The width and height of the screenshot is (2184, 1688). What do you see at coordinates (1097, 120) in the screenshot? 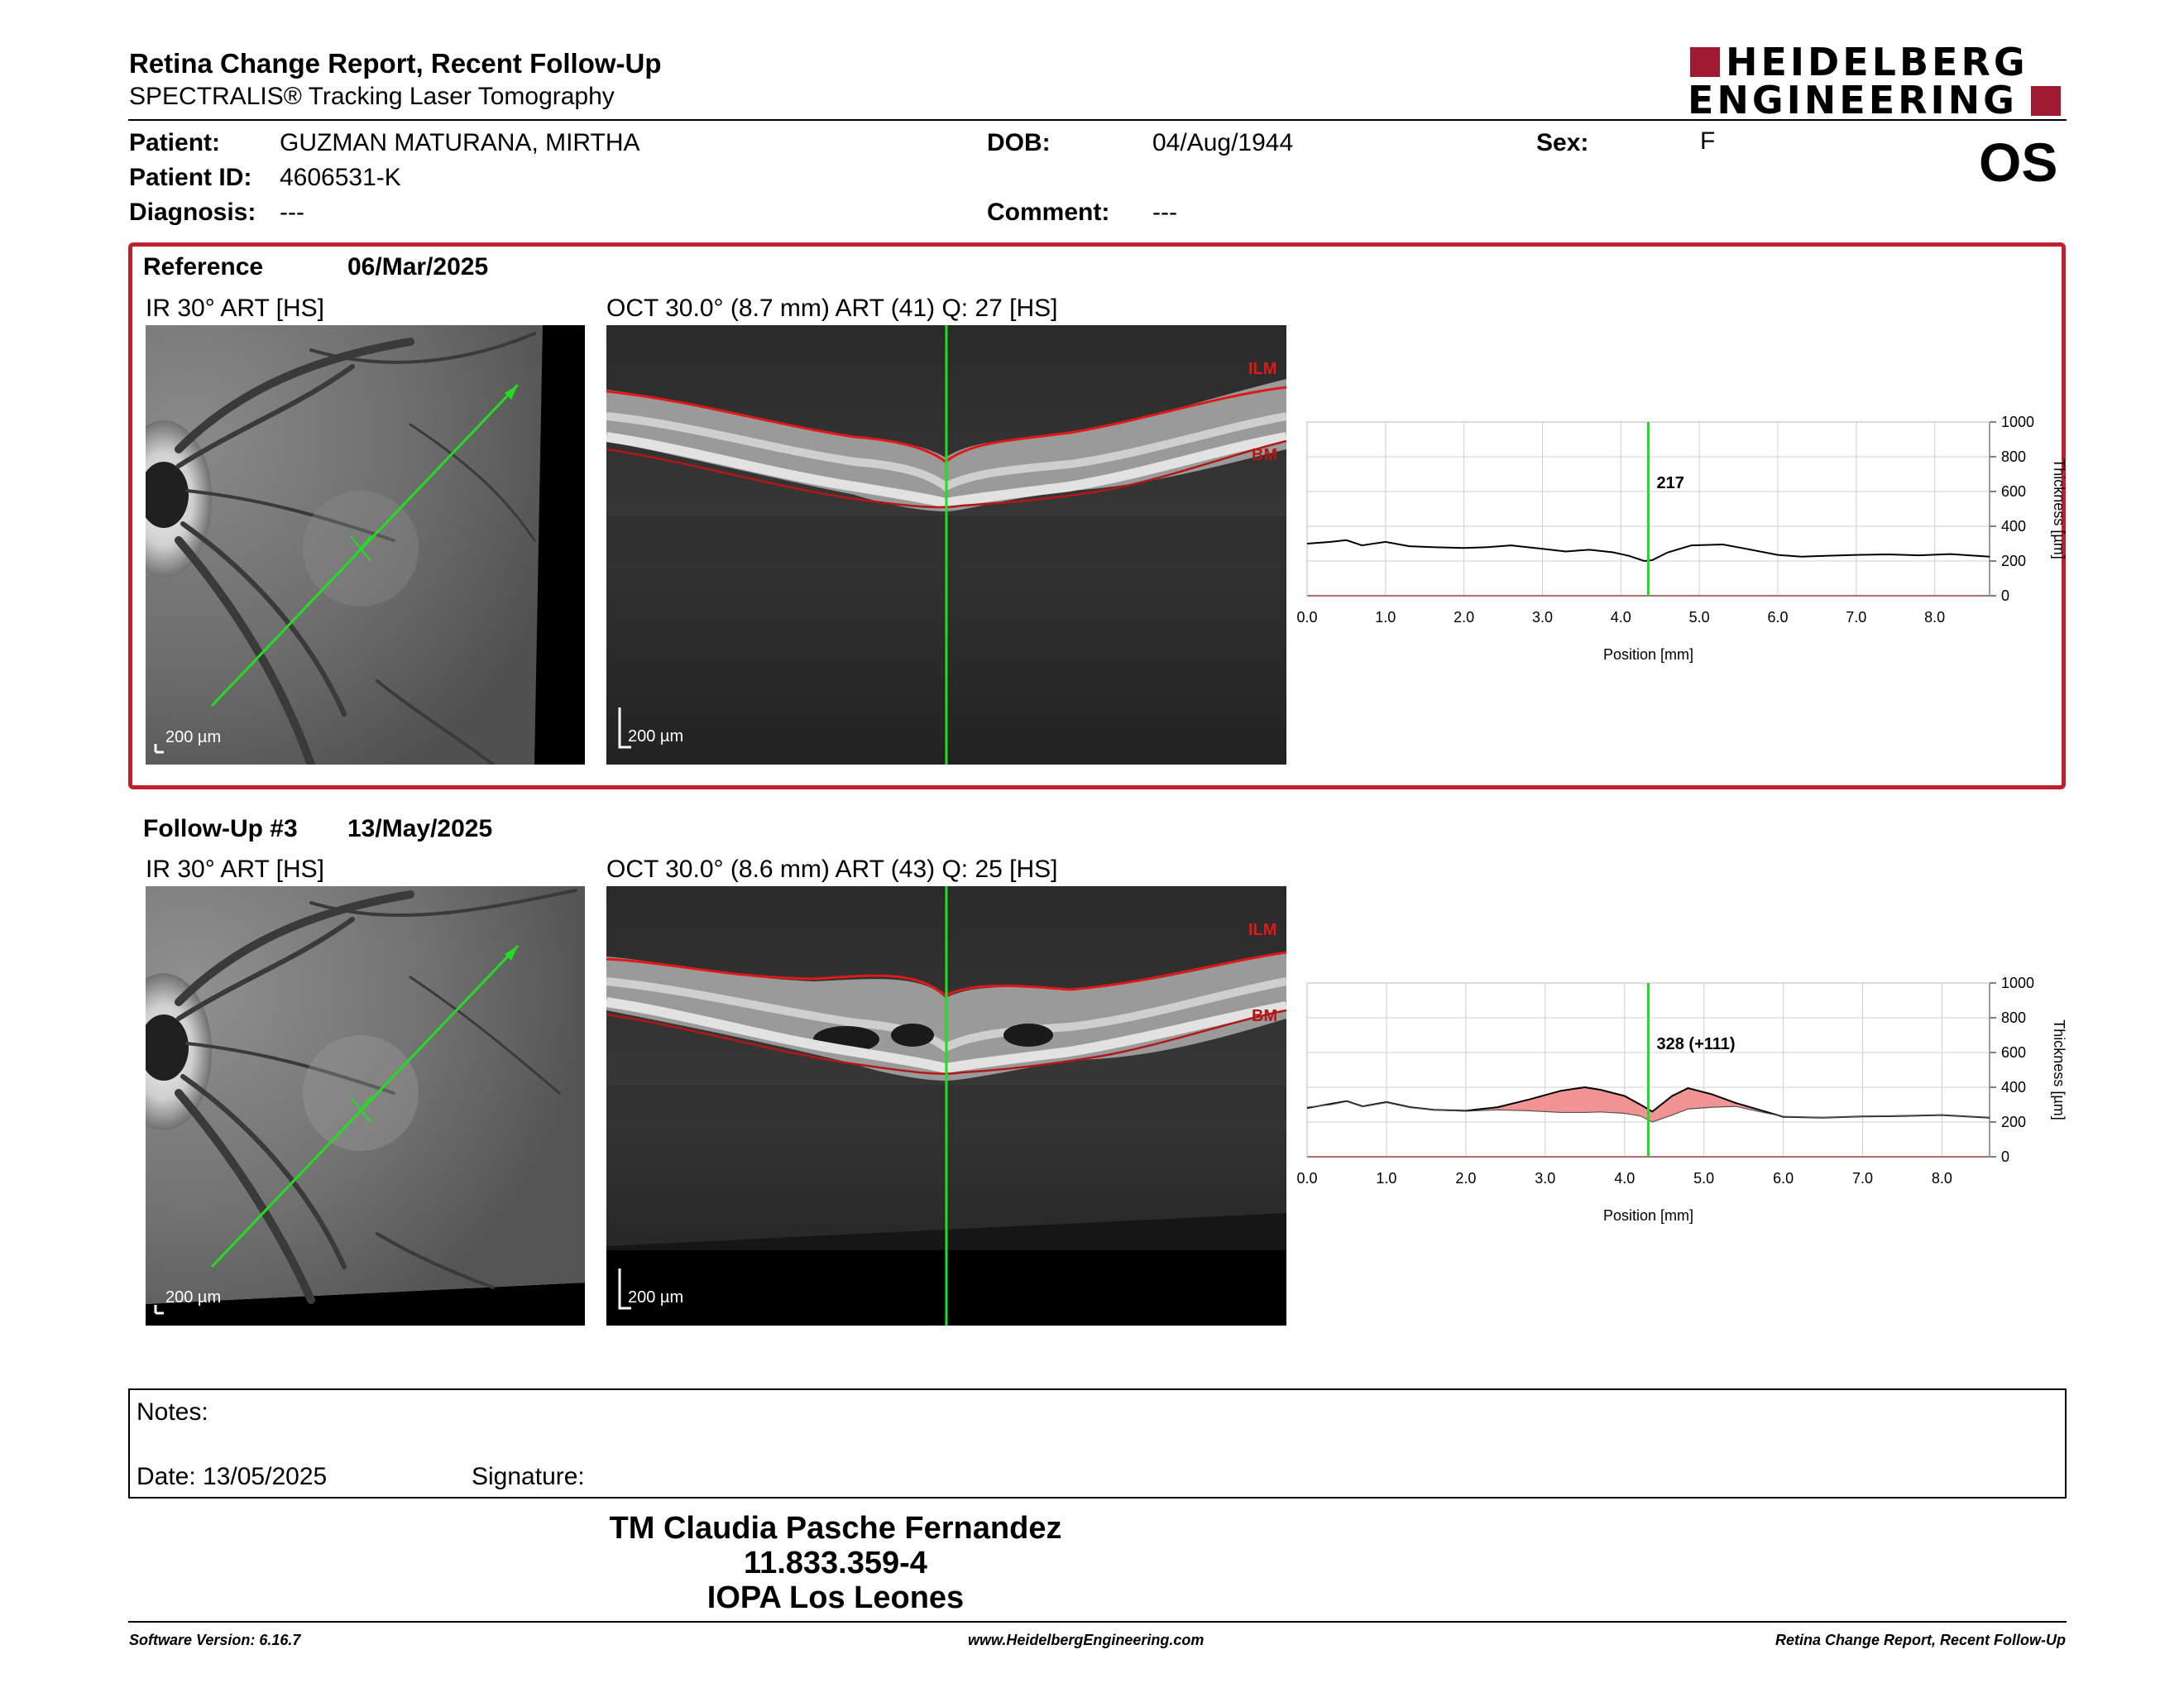
I see `header-divider` at bounding box center [1097, 120].